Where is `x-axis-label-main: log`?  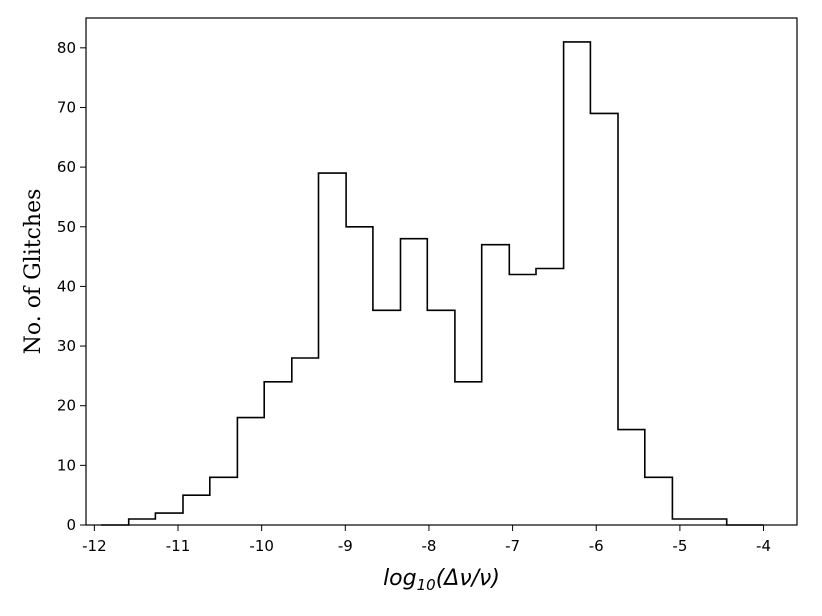
x-axis-label-main: log is located at coordinates (400, 578).